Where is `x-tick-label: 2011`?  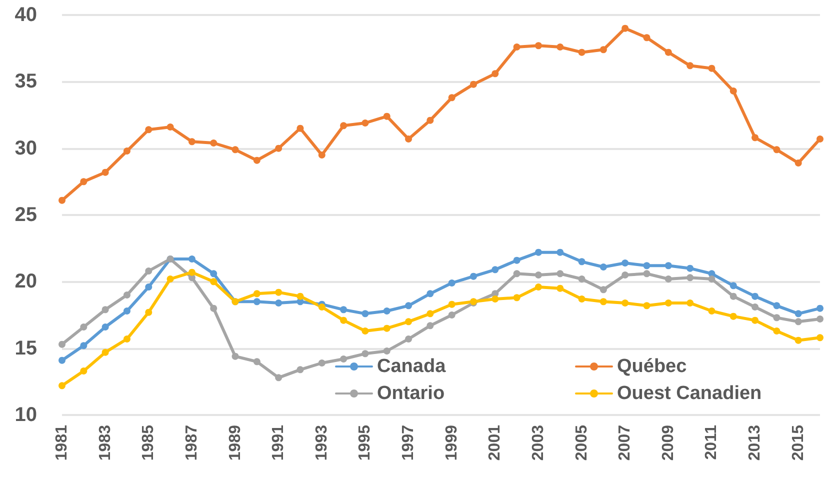
x-tick-label: 2011 is located at coordinates (711, 442).